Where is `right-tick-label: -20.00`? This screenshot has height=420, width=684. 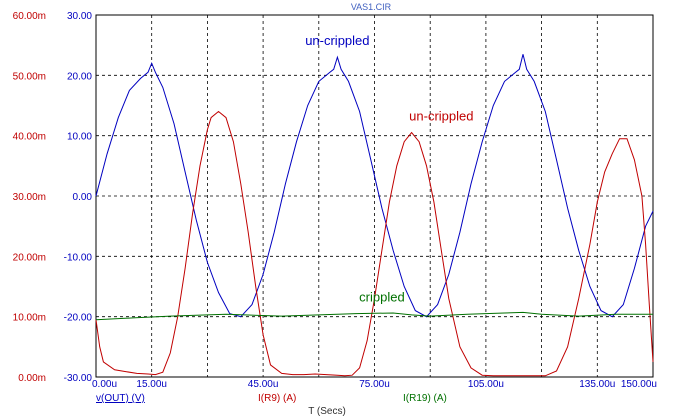 right-tick-label: -20.00 is located at coordinates (78, 318).